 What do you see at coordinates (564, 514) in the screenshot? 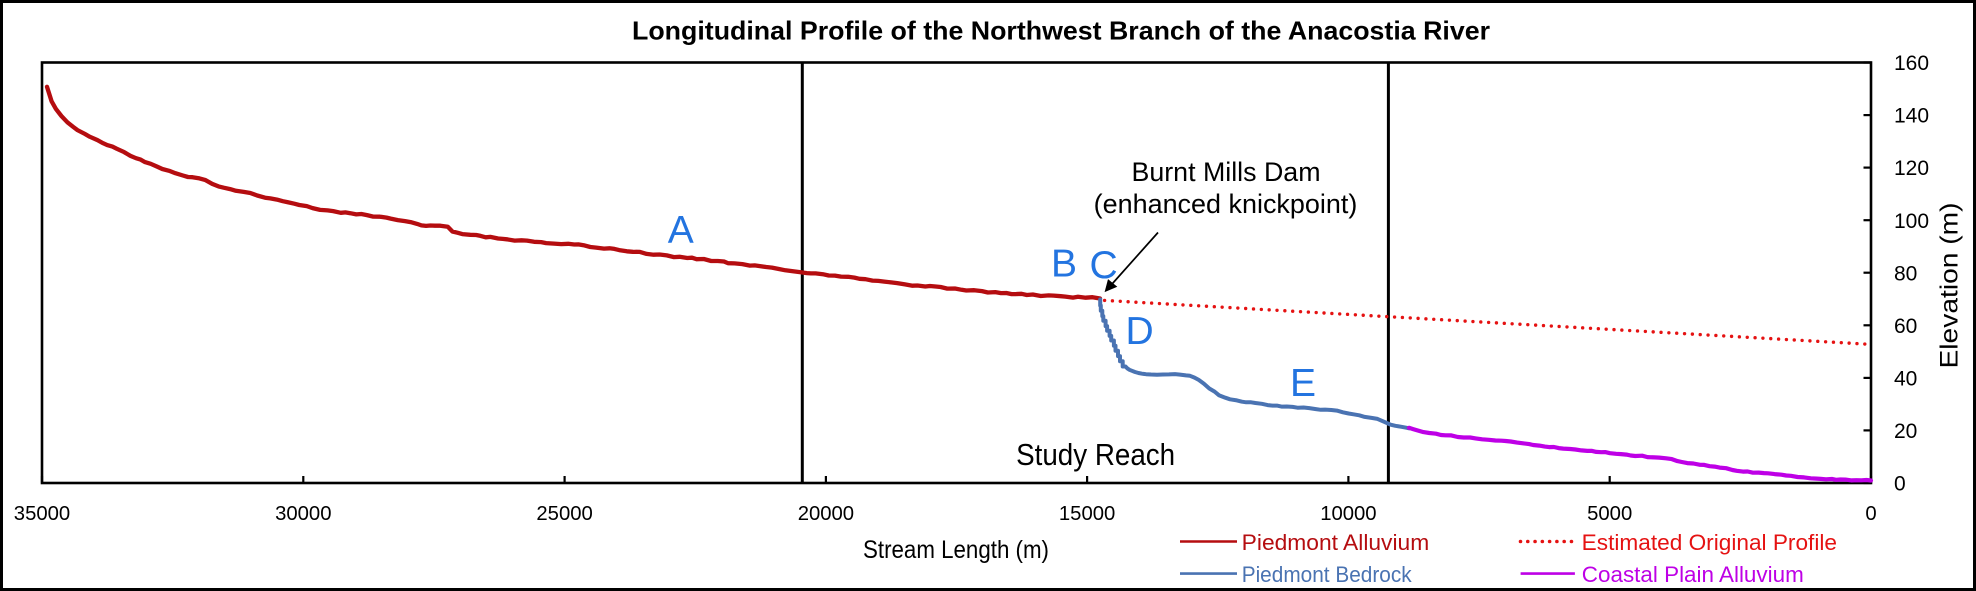
I see `svg-text: 25000` at bounding box center [564, 514].